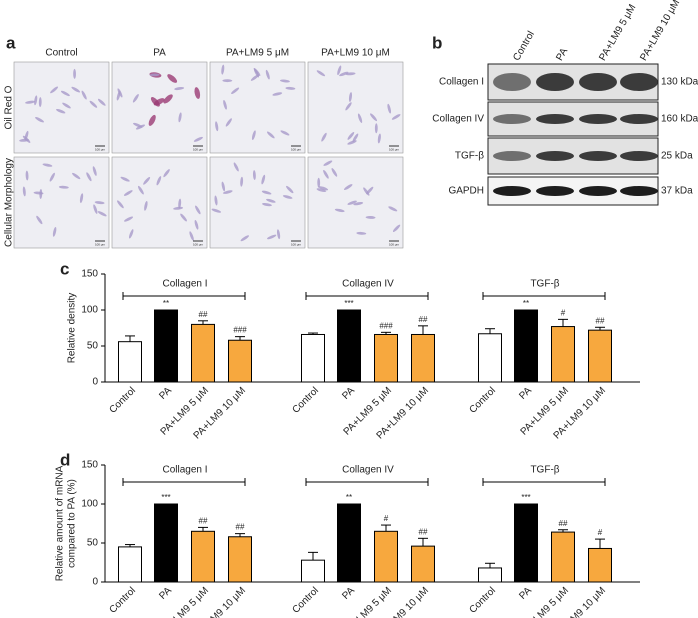  I want to click on significance: ***, so click(525, 497).